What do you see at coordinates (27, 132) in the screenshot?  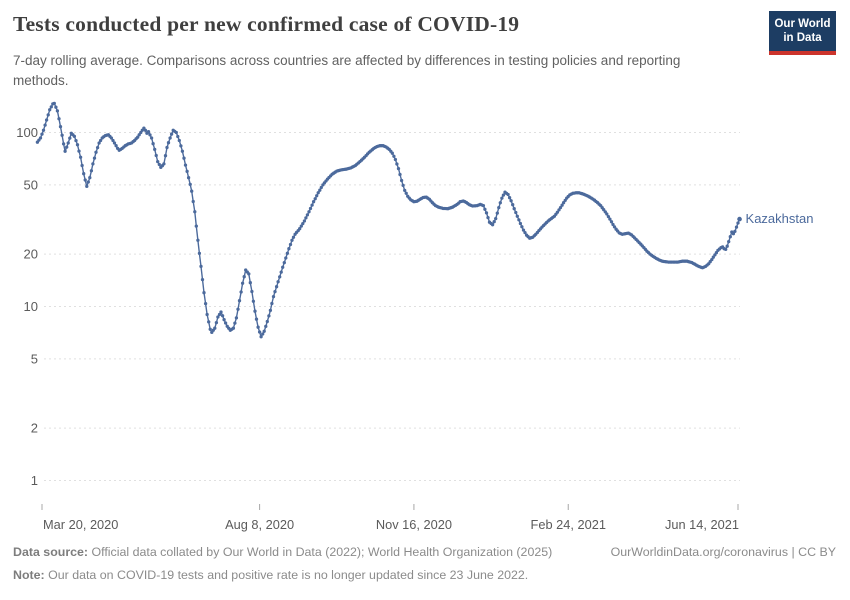 I see `y-axis-tick-label: 100` at bounding box center [27, 132].